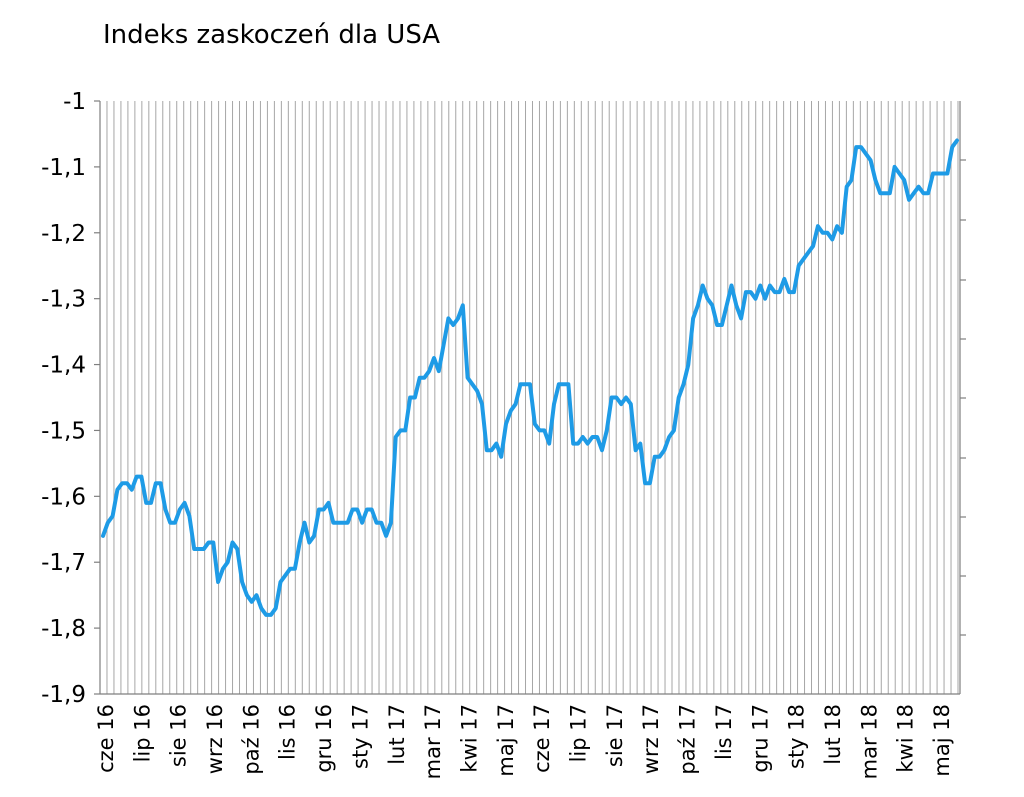 This screenshot has width=1024, height=797. I want to click on x-tick-label: wrz 16, so click(215, 739).